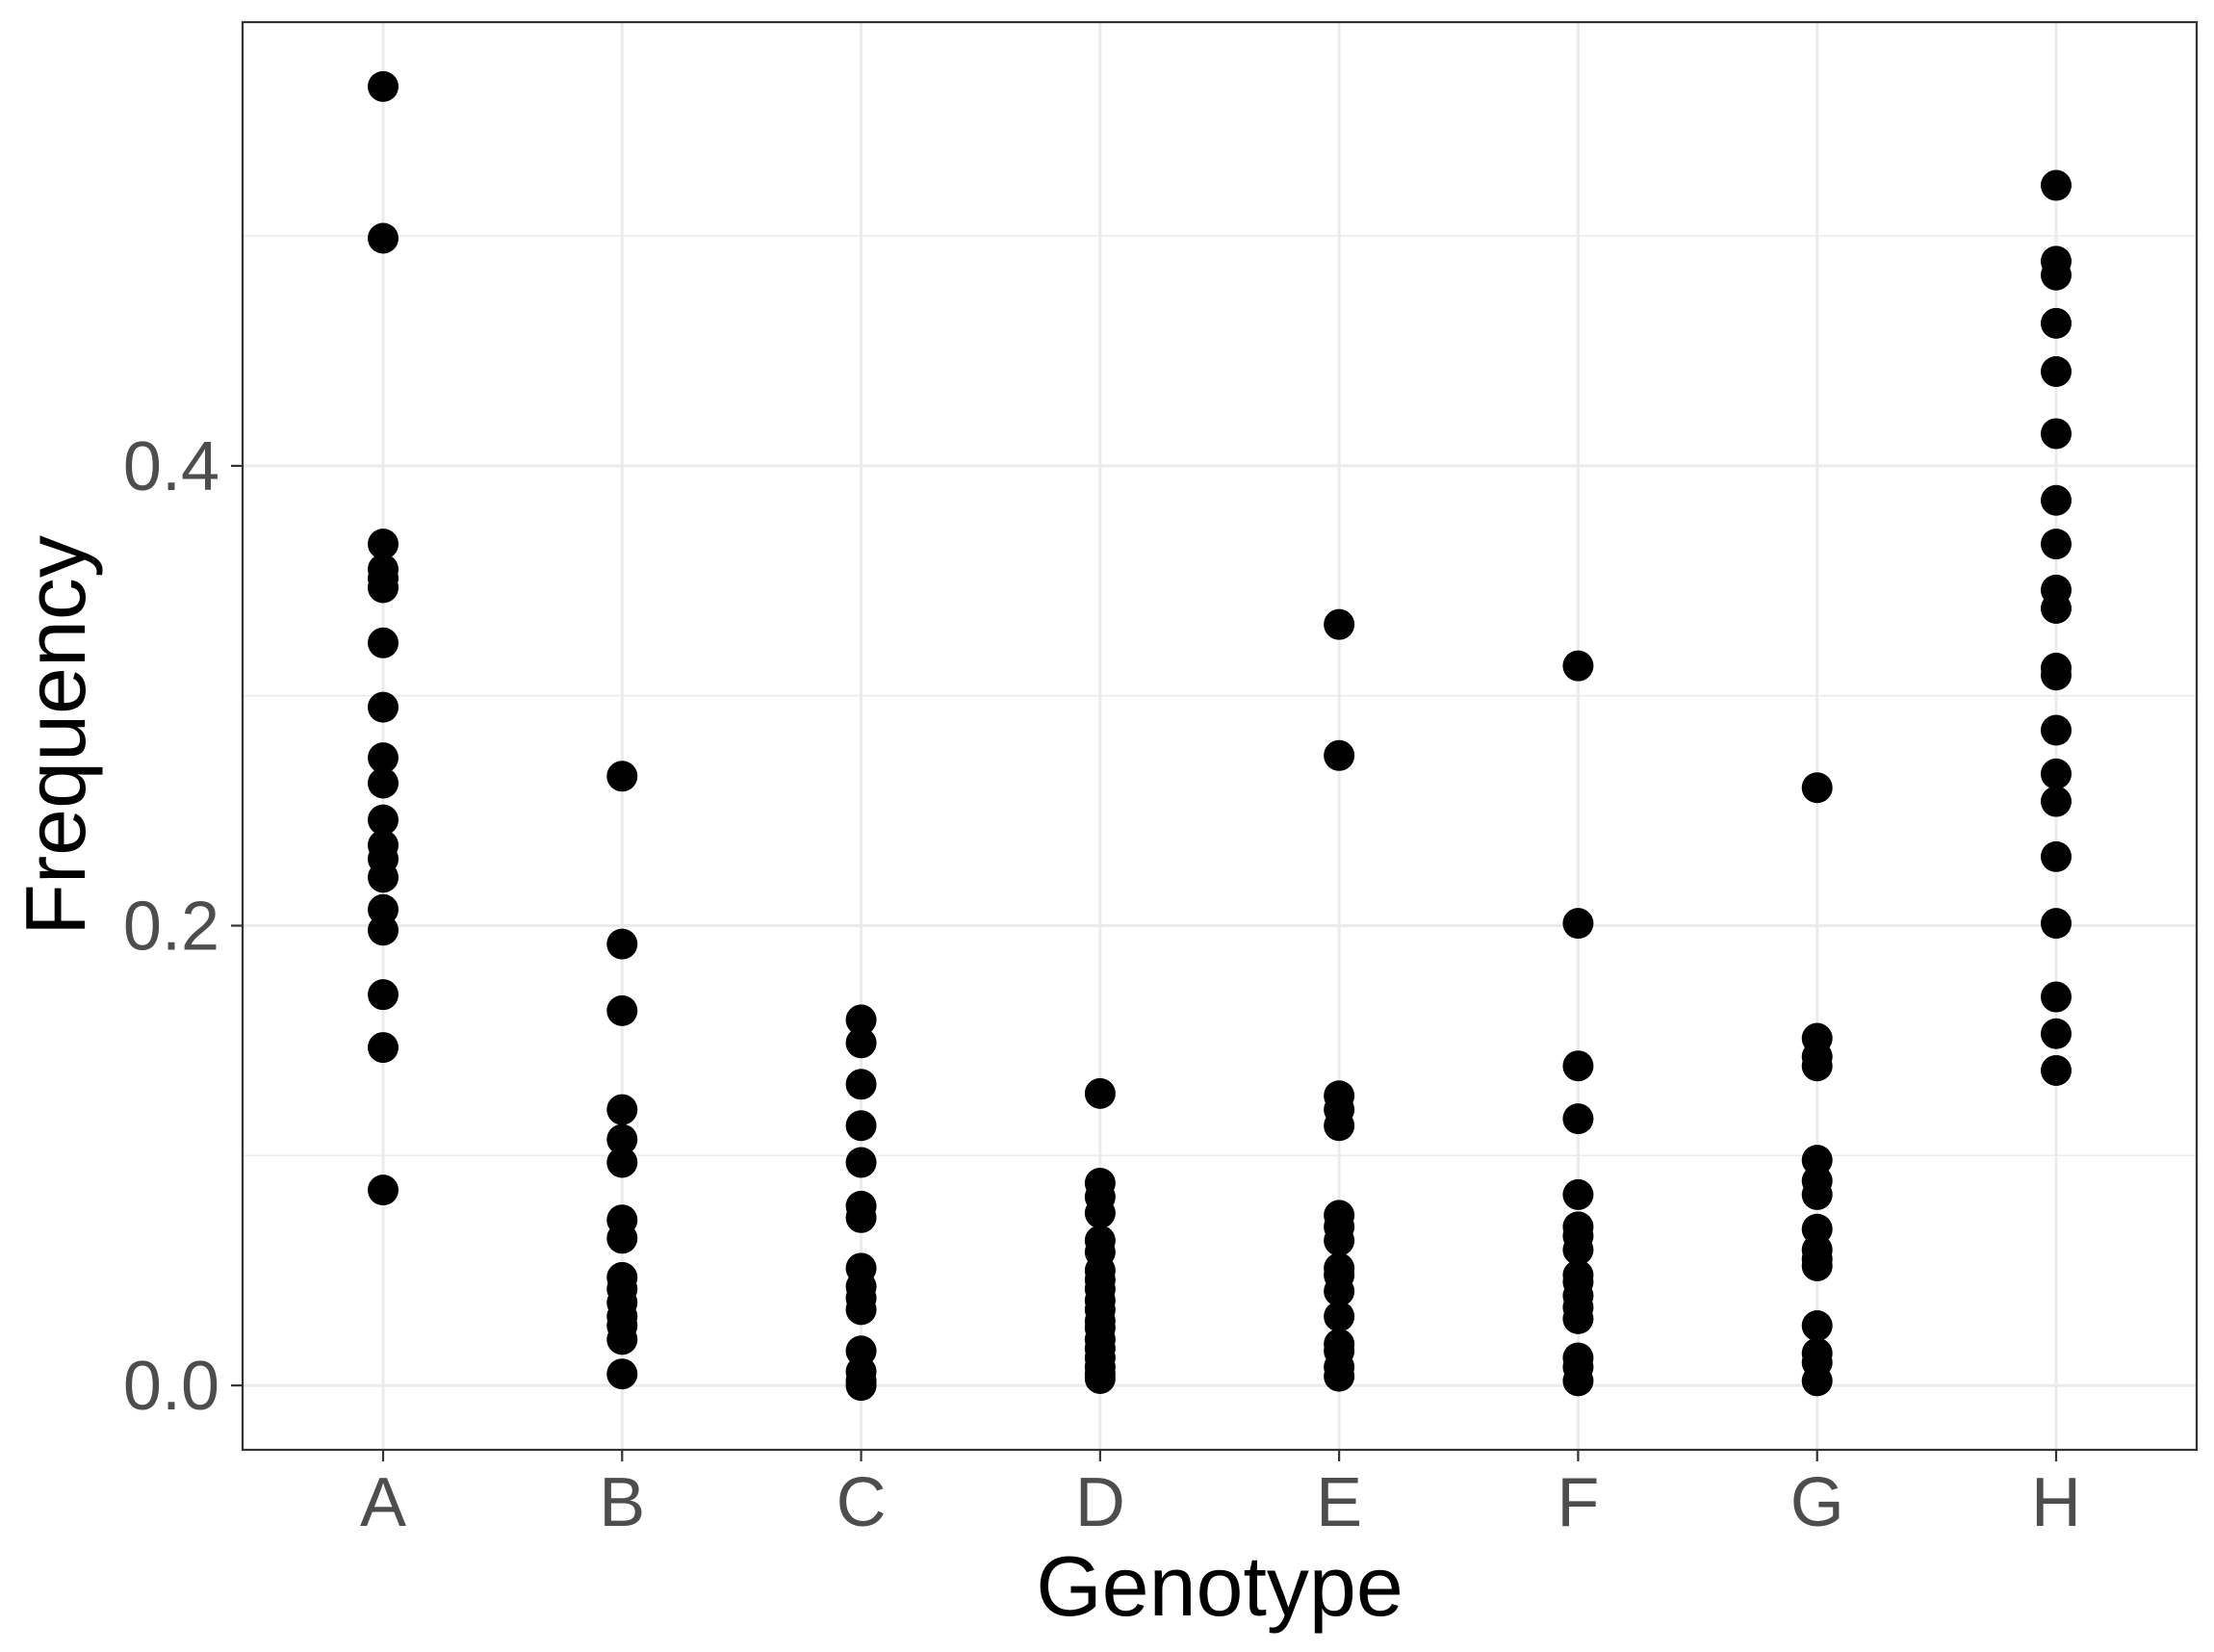 This screenshot has width=2214, height=1652. What do you see at coordinates (171, 1386) in the screenshot?
I see `y-tick-label: 0.0` at bounding box center [171, 1386].